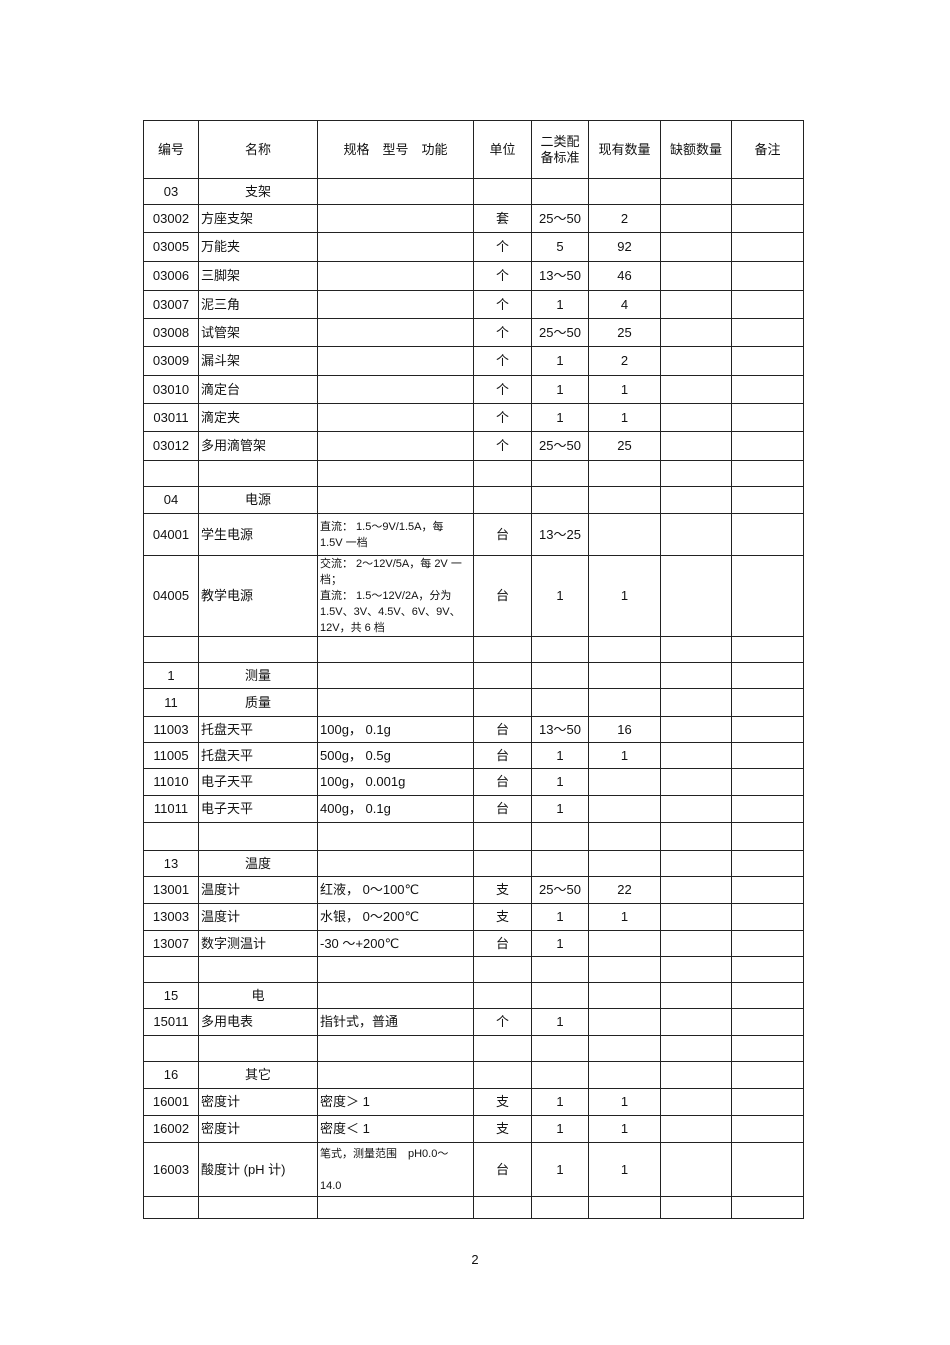 Image resolution: width=950 pixels, height=1345 pixels. I want to click on spec-cell: 水银， 0～200℃, so click(395, 917).